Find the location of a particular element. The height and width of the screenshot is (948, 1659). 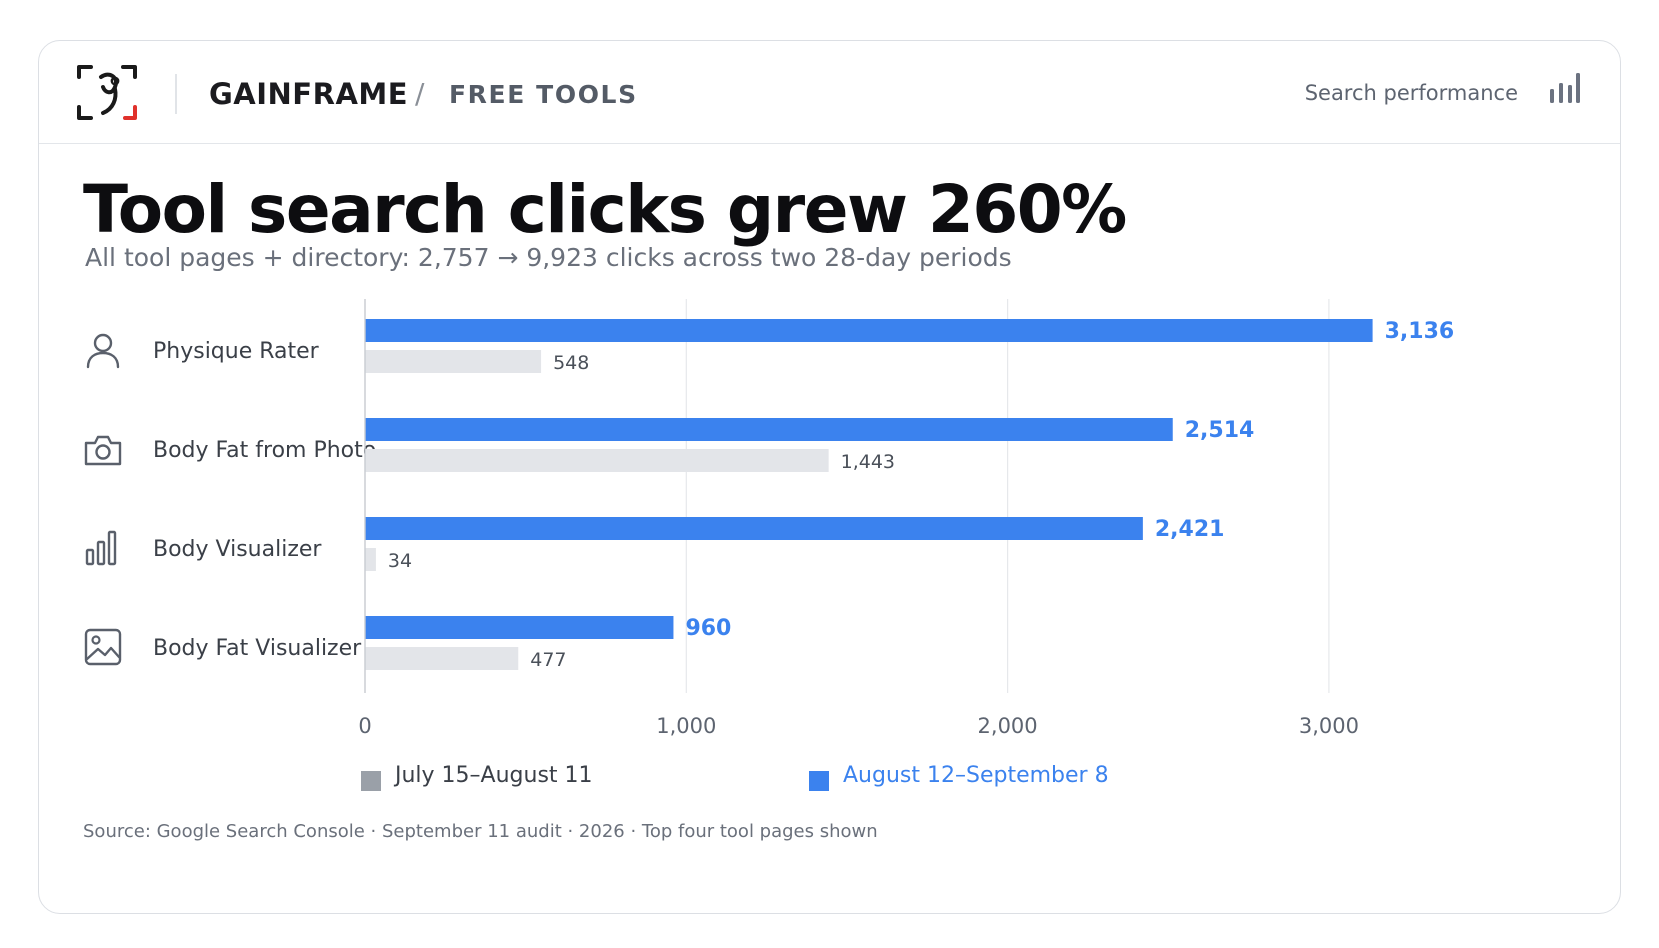

image-icon is located at coordinates (103, 647).